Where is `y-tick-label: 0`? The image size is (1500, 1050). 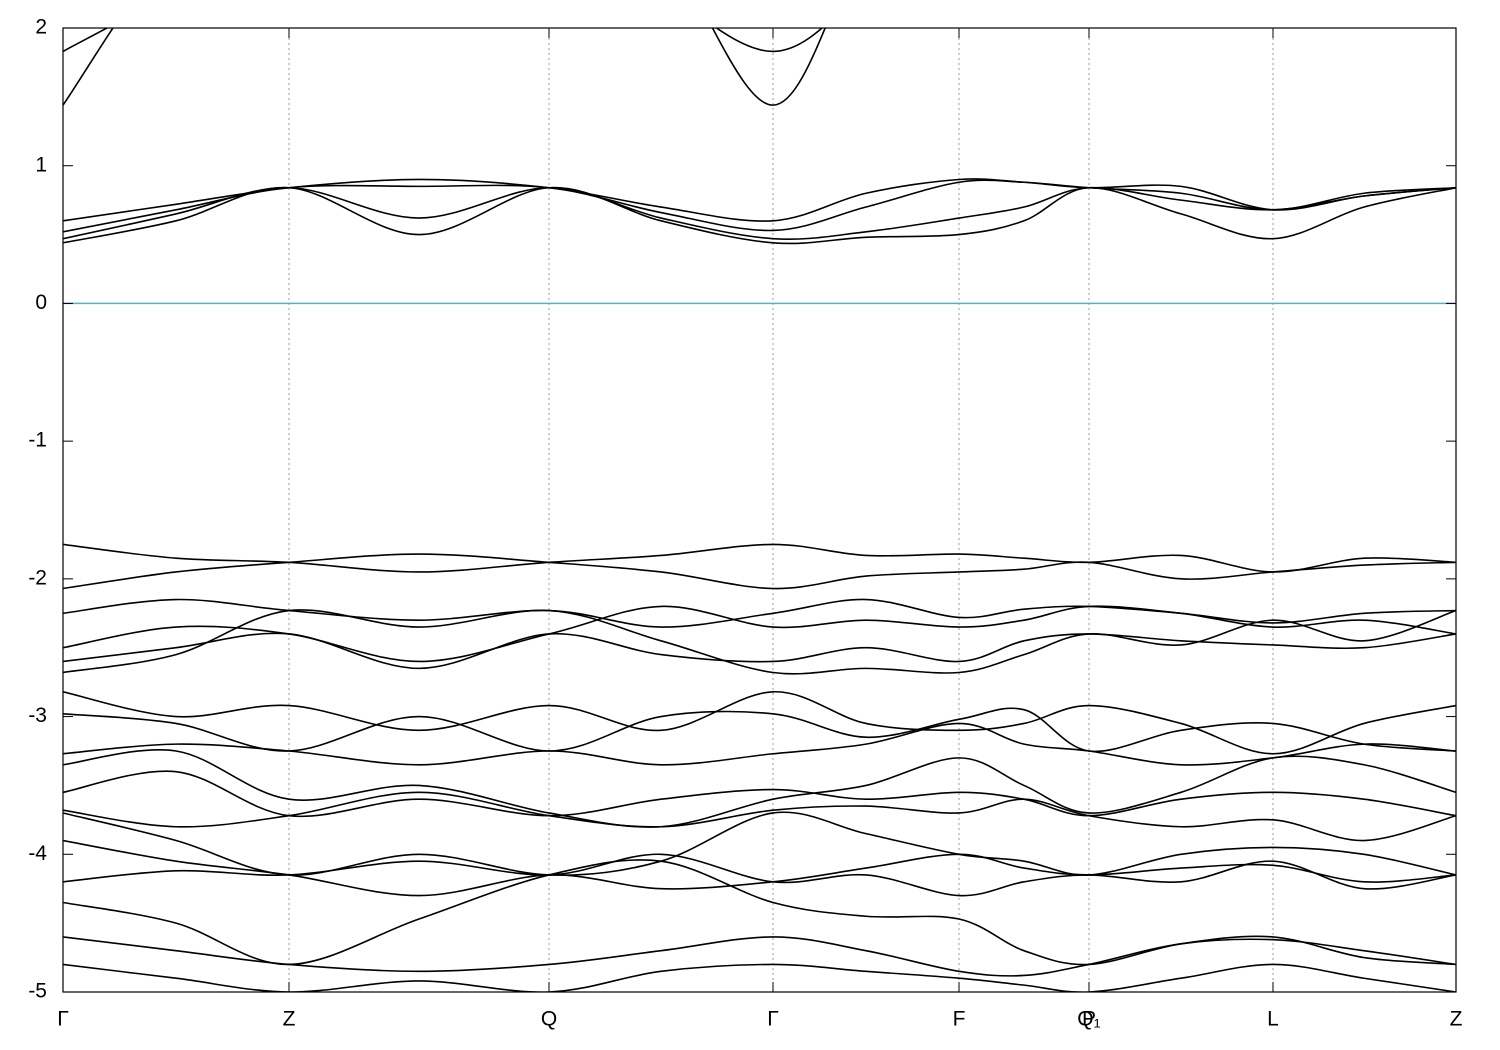 y-tick-label: 0 is located at coordinates (41, 302).